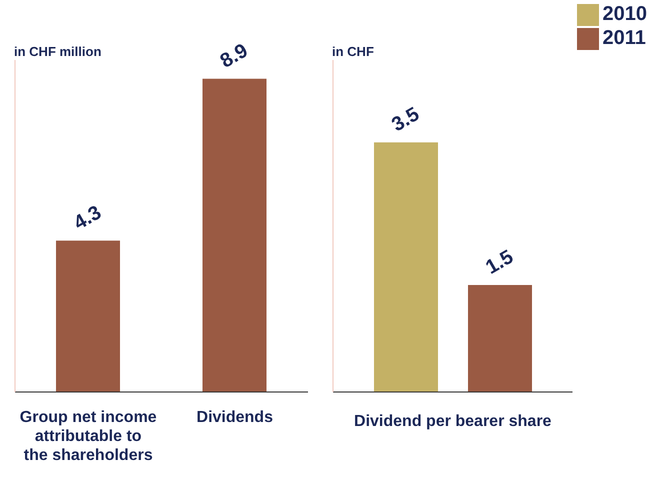 The width and height of the screenshot is (663, 502). Describe the element at coordinates (234, 56) in the screenshot. I see `data-label: 8.9` at that location.